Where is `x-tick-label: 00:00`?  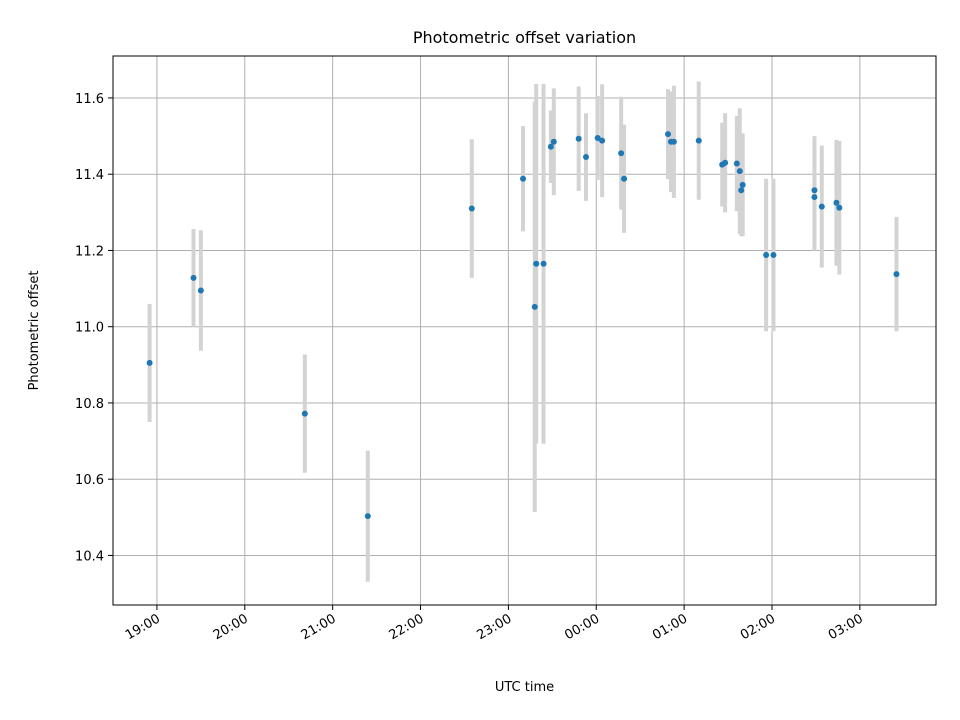
x-tick-label: 00:00 is located at coordinates (582, 627).